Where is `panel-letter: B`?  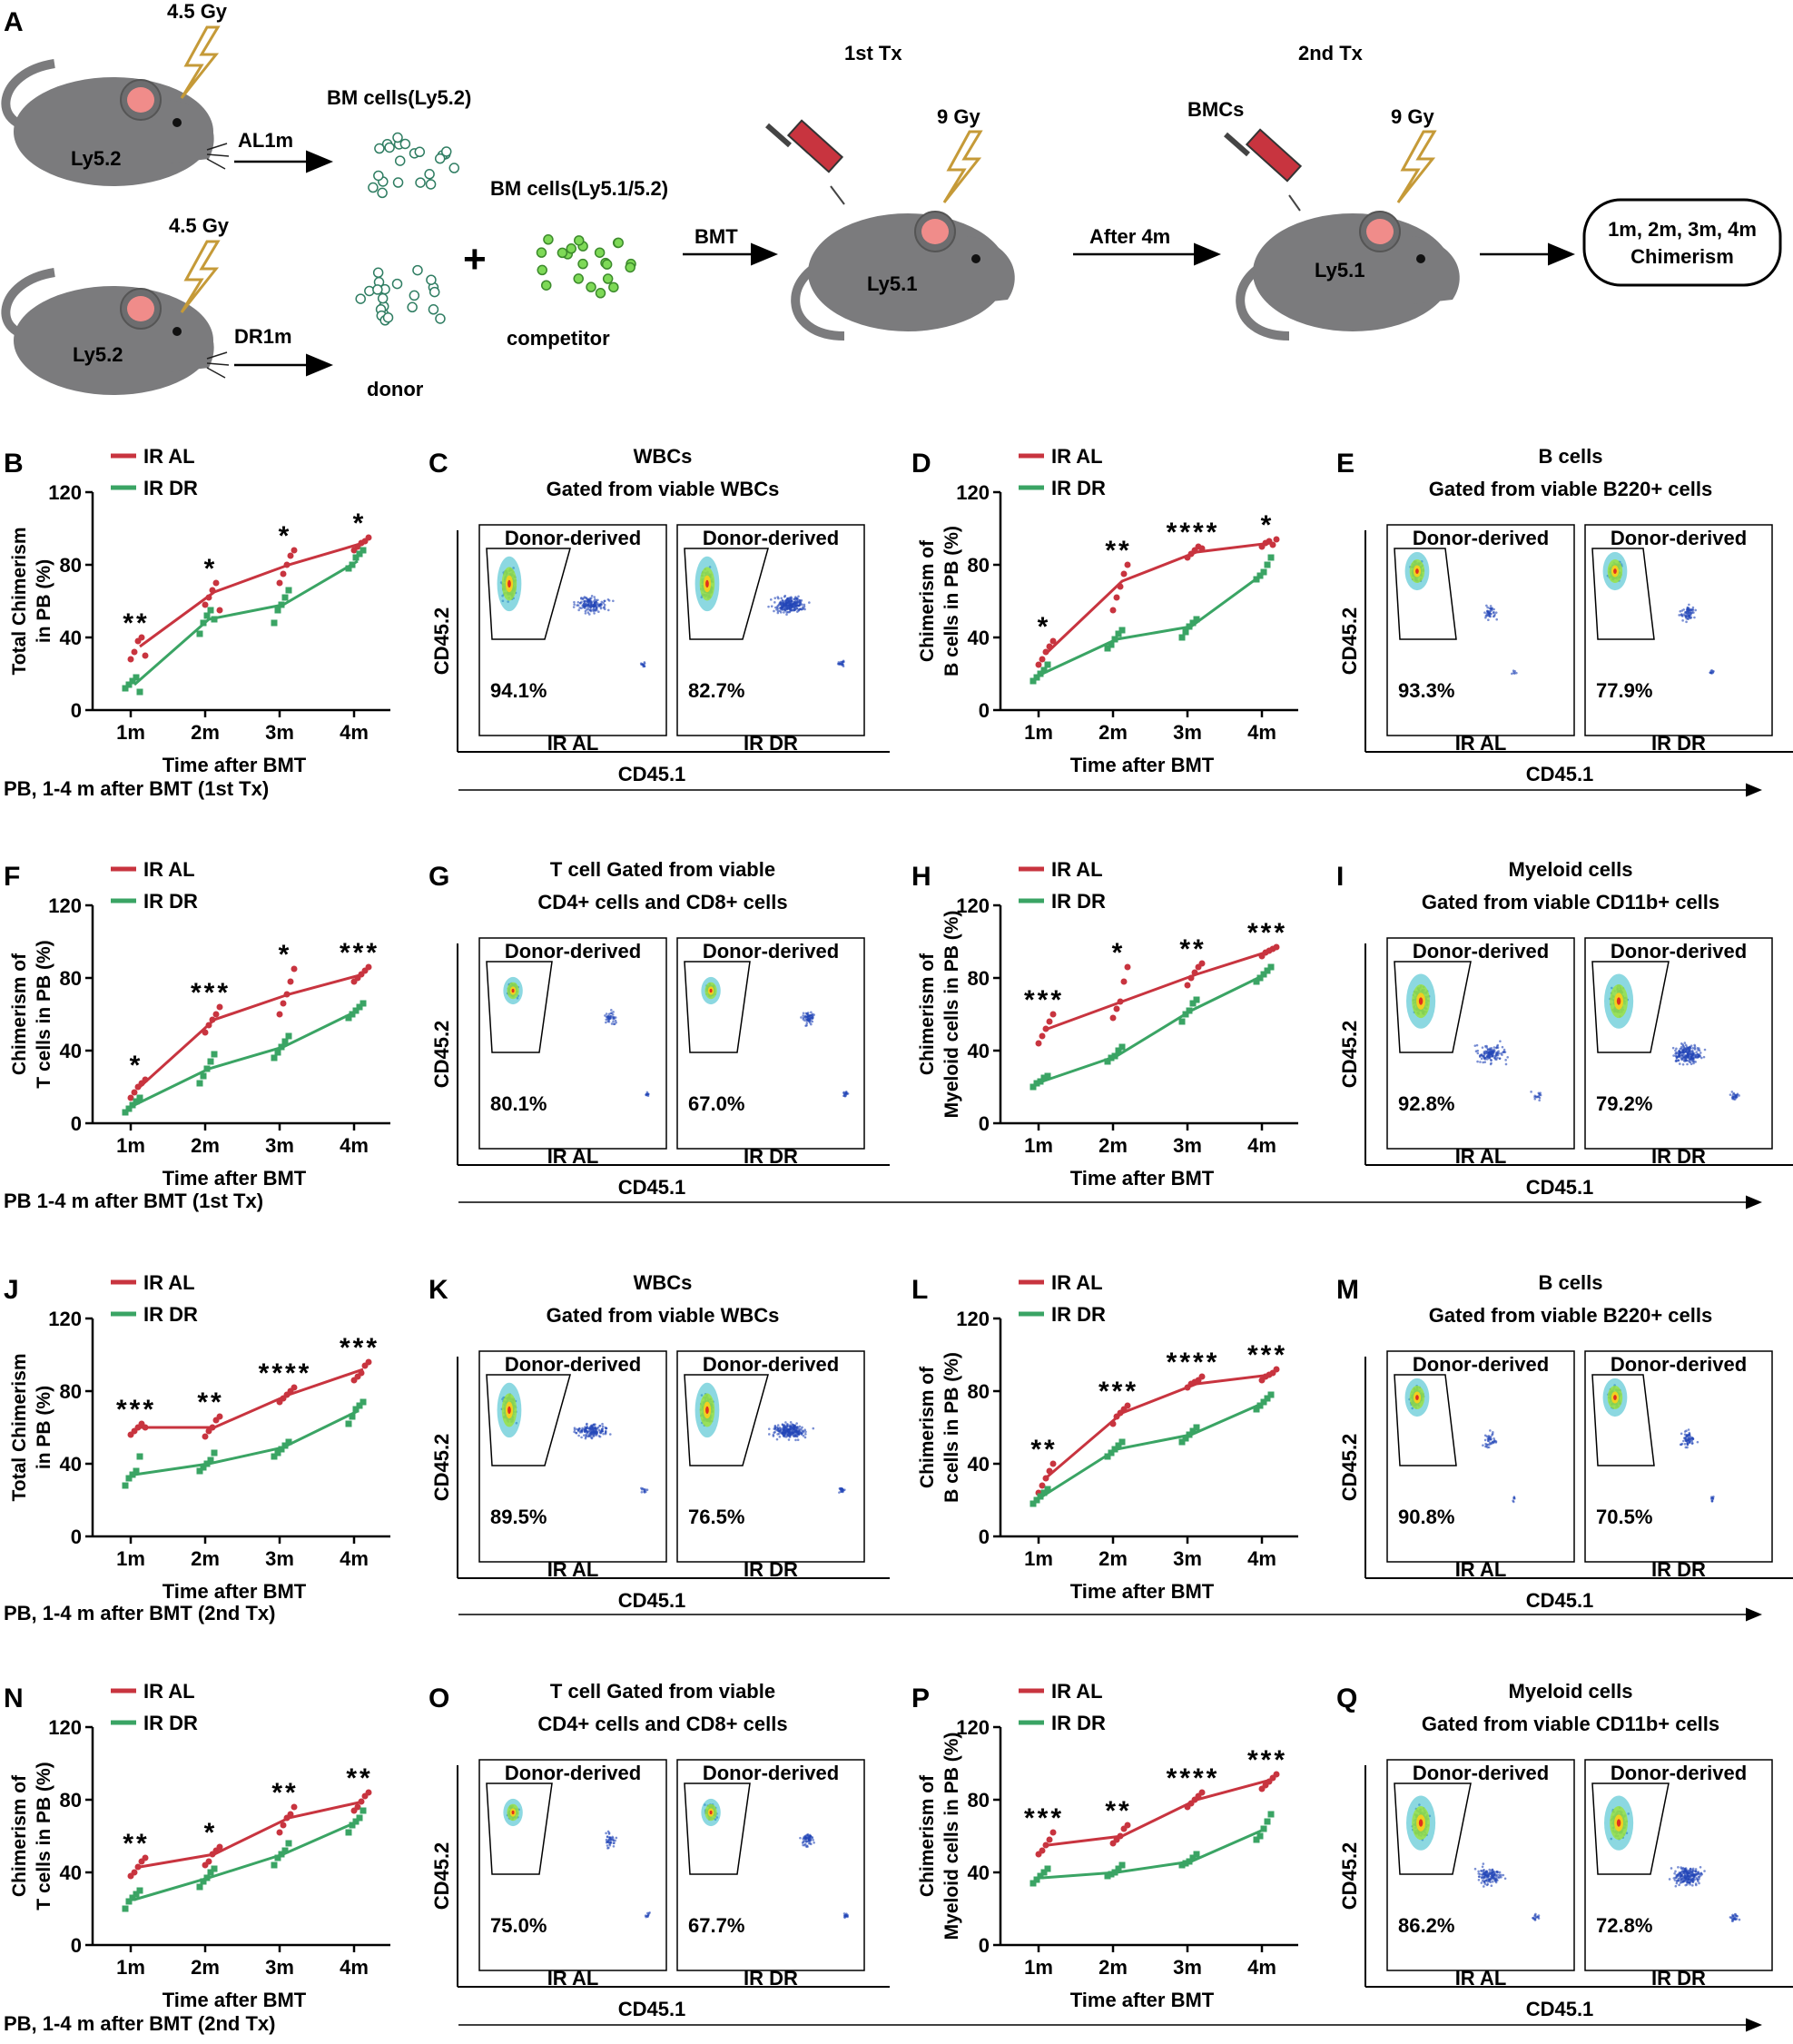 panel-letter: B is located at coordinates (14, 464).